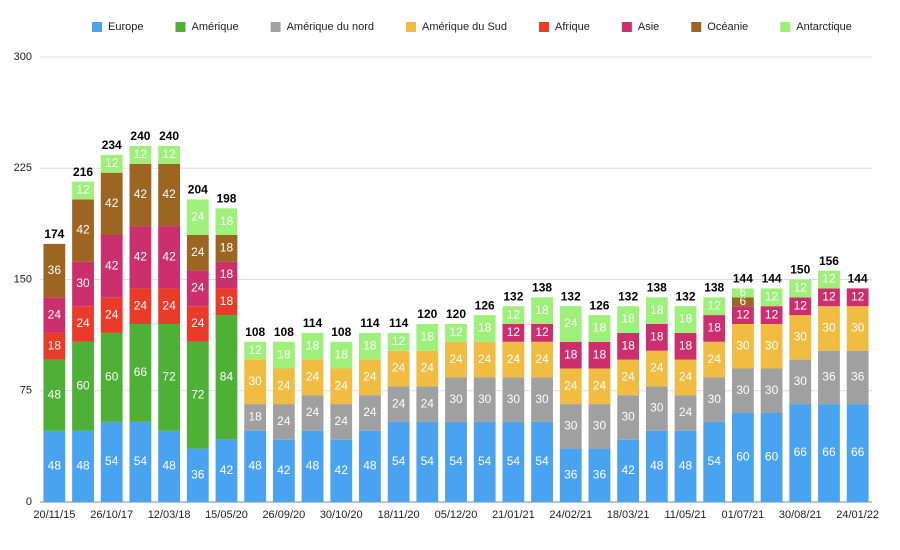 Image resolution: width=900 pixels, height=550 pixels. Describe the element at coordinates (485, 305) in the screenshot. I see `total-label: 126` at that location.